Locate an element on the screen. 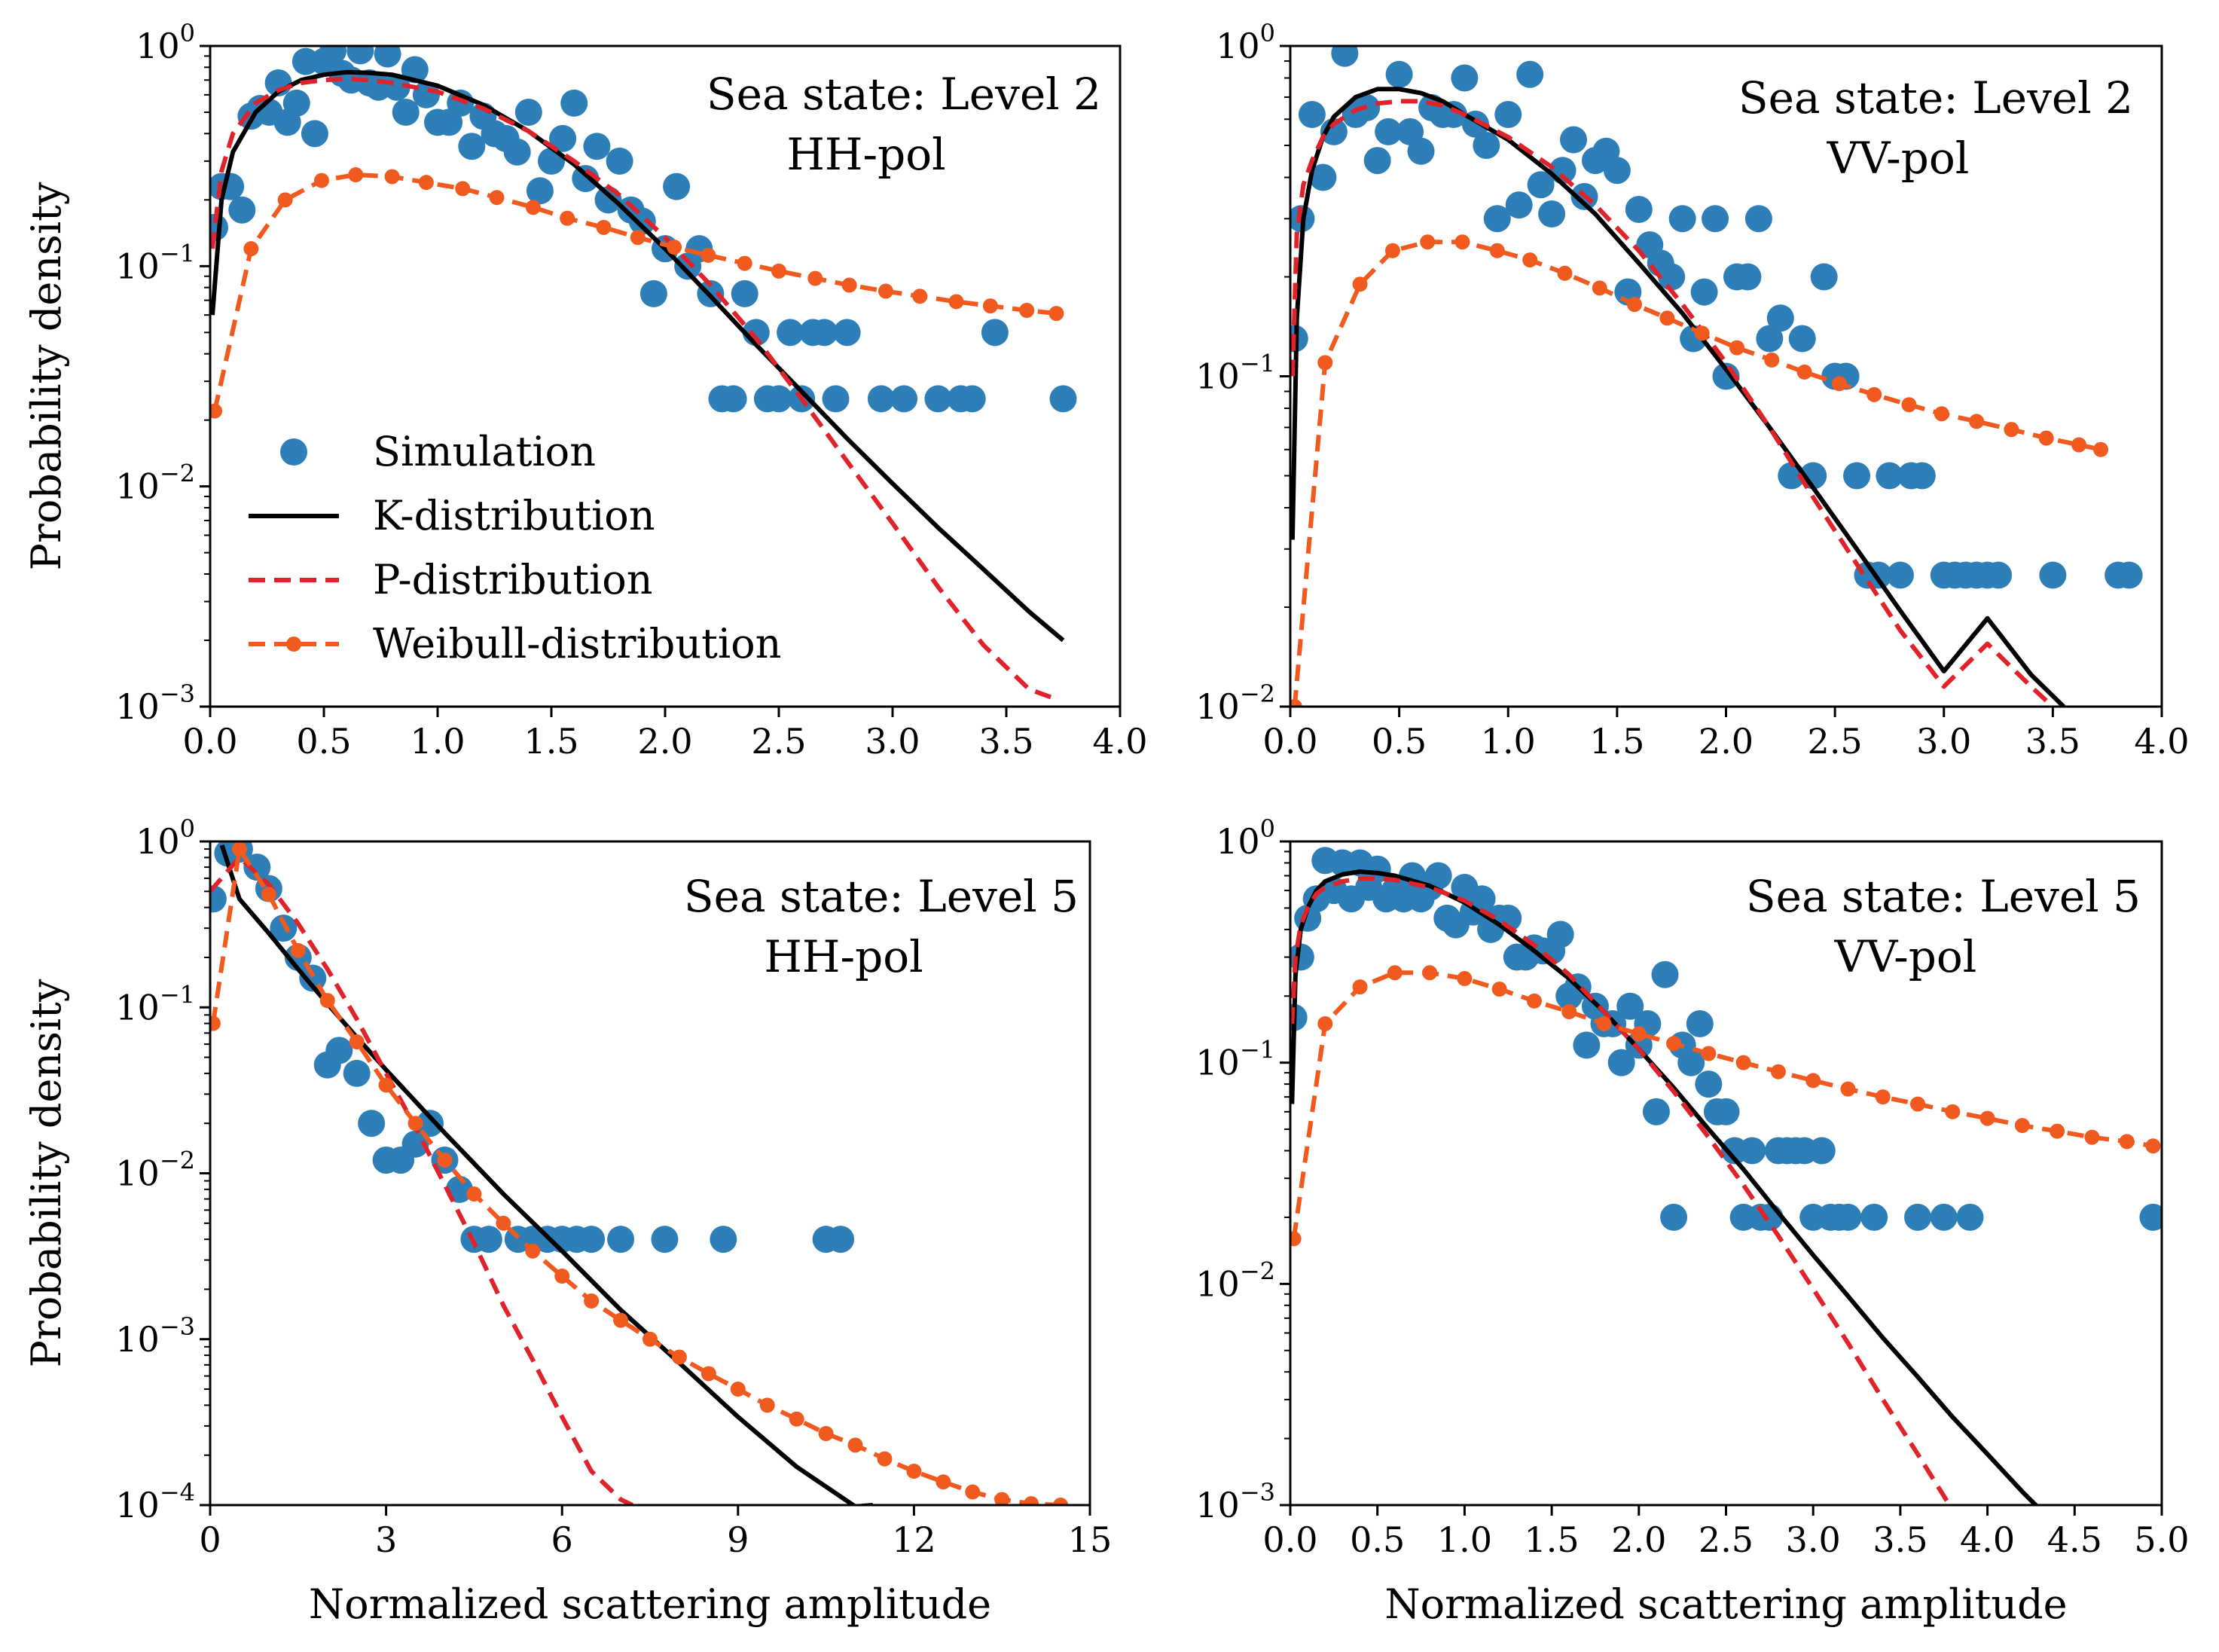 The height and width of the screenshot is (1652, 2219). x-tick-label: 0.5 is located at coordinates (1377, 1539).